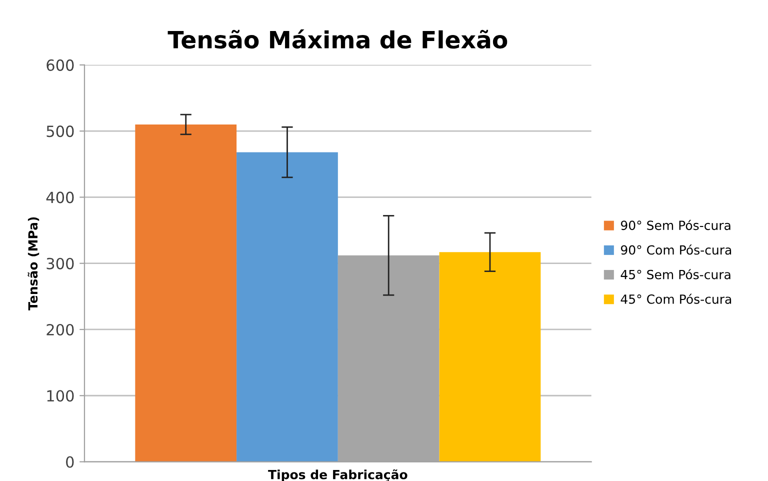  I want to click on y-tick-label: 200, so click(60, 330).